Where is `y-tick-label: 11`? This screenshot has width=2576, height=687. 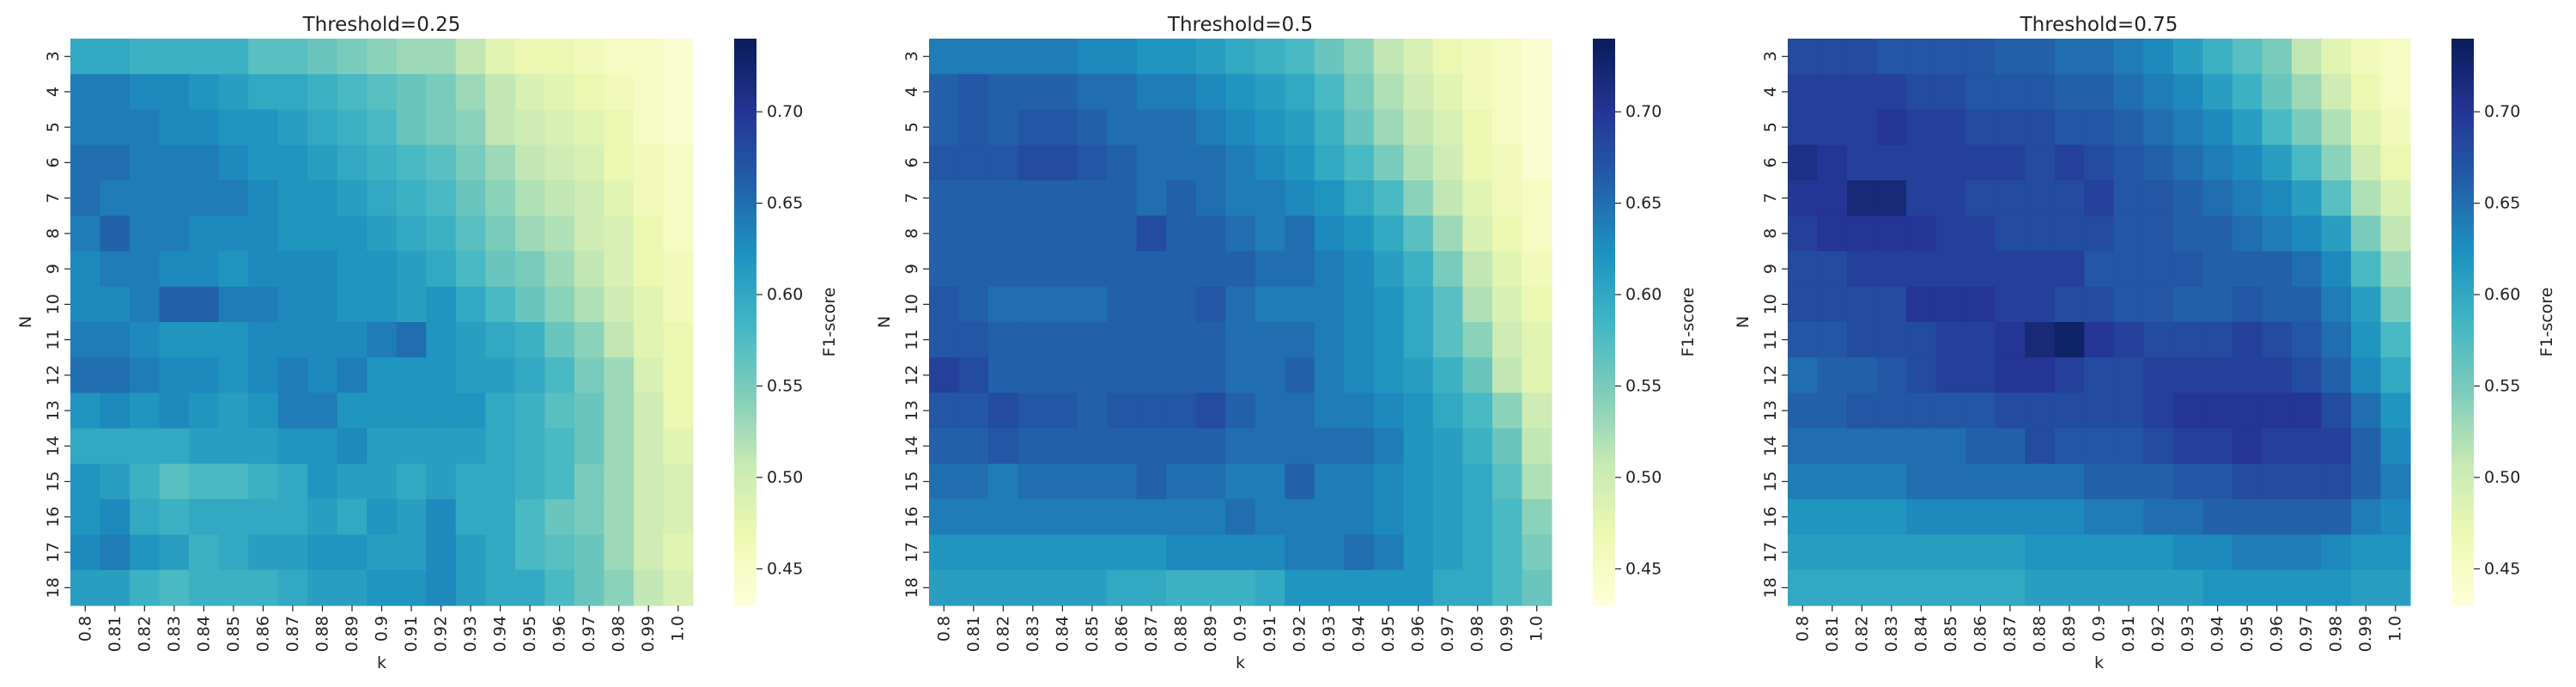
y-tick-label: 11 is located at coordinates (911, 340).